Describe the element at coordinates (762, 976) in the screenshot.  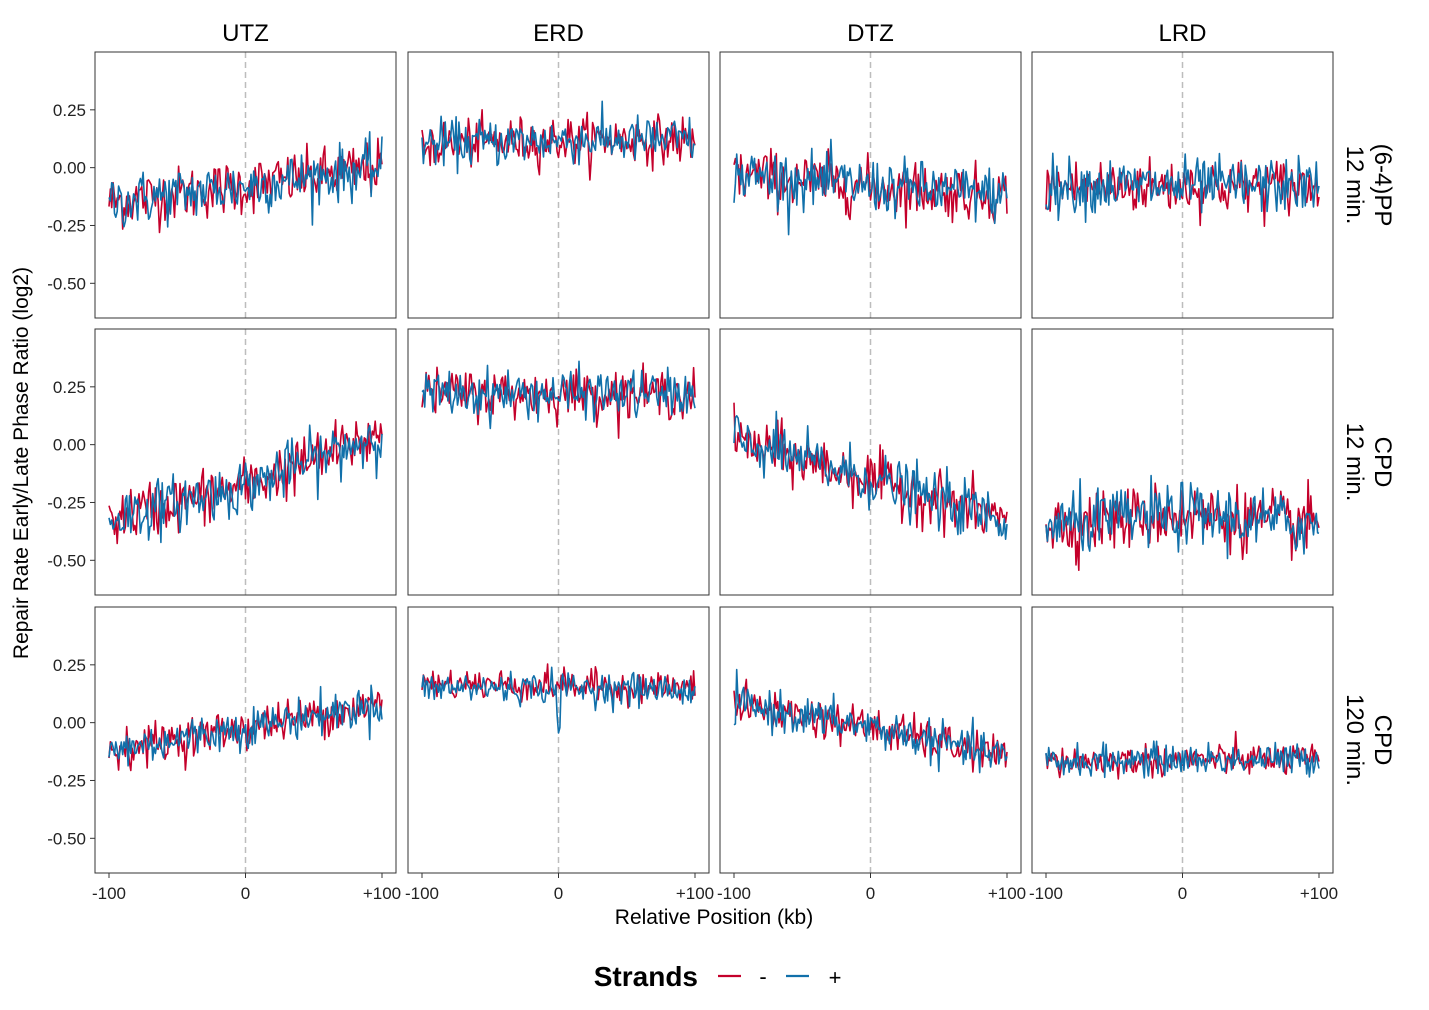
I see `legend-label-minus: -` at that location.